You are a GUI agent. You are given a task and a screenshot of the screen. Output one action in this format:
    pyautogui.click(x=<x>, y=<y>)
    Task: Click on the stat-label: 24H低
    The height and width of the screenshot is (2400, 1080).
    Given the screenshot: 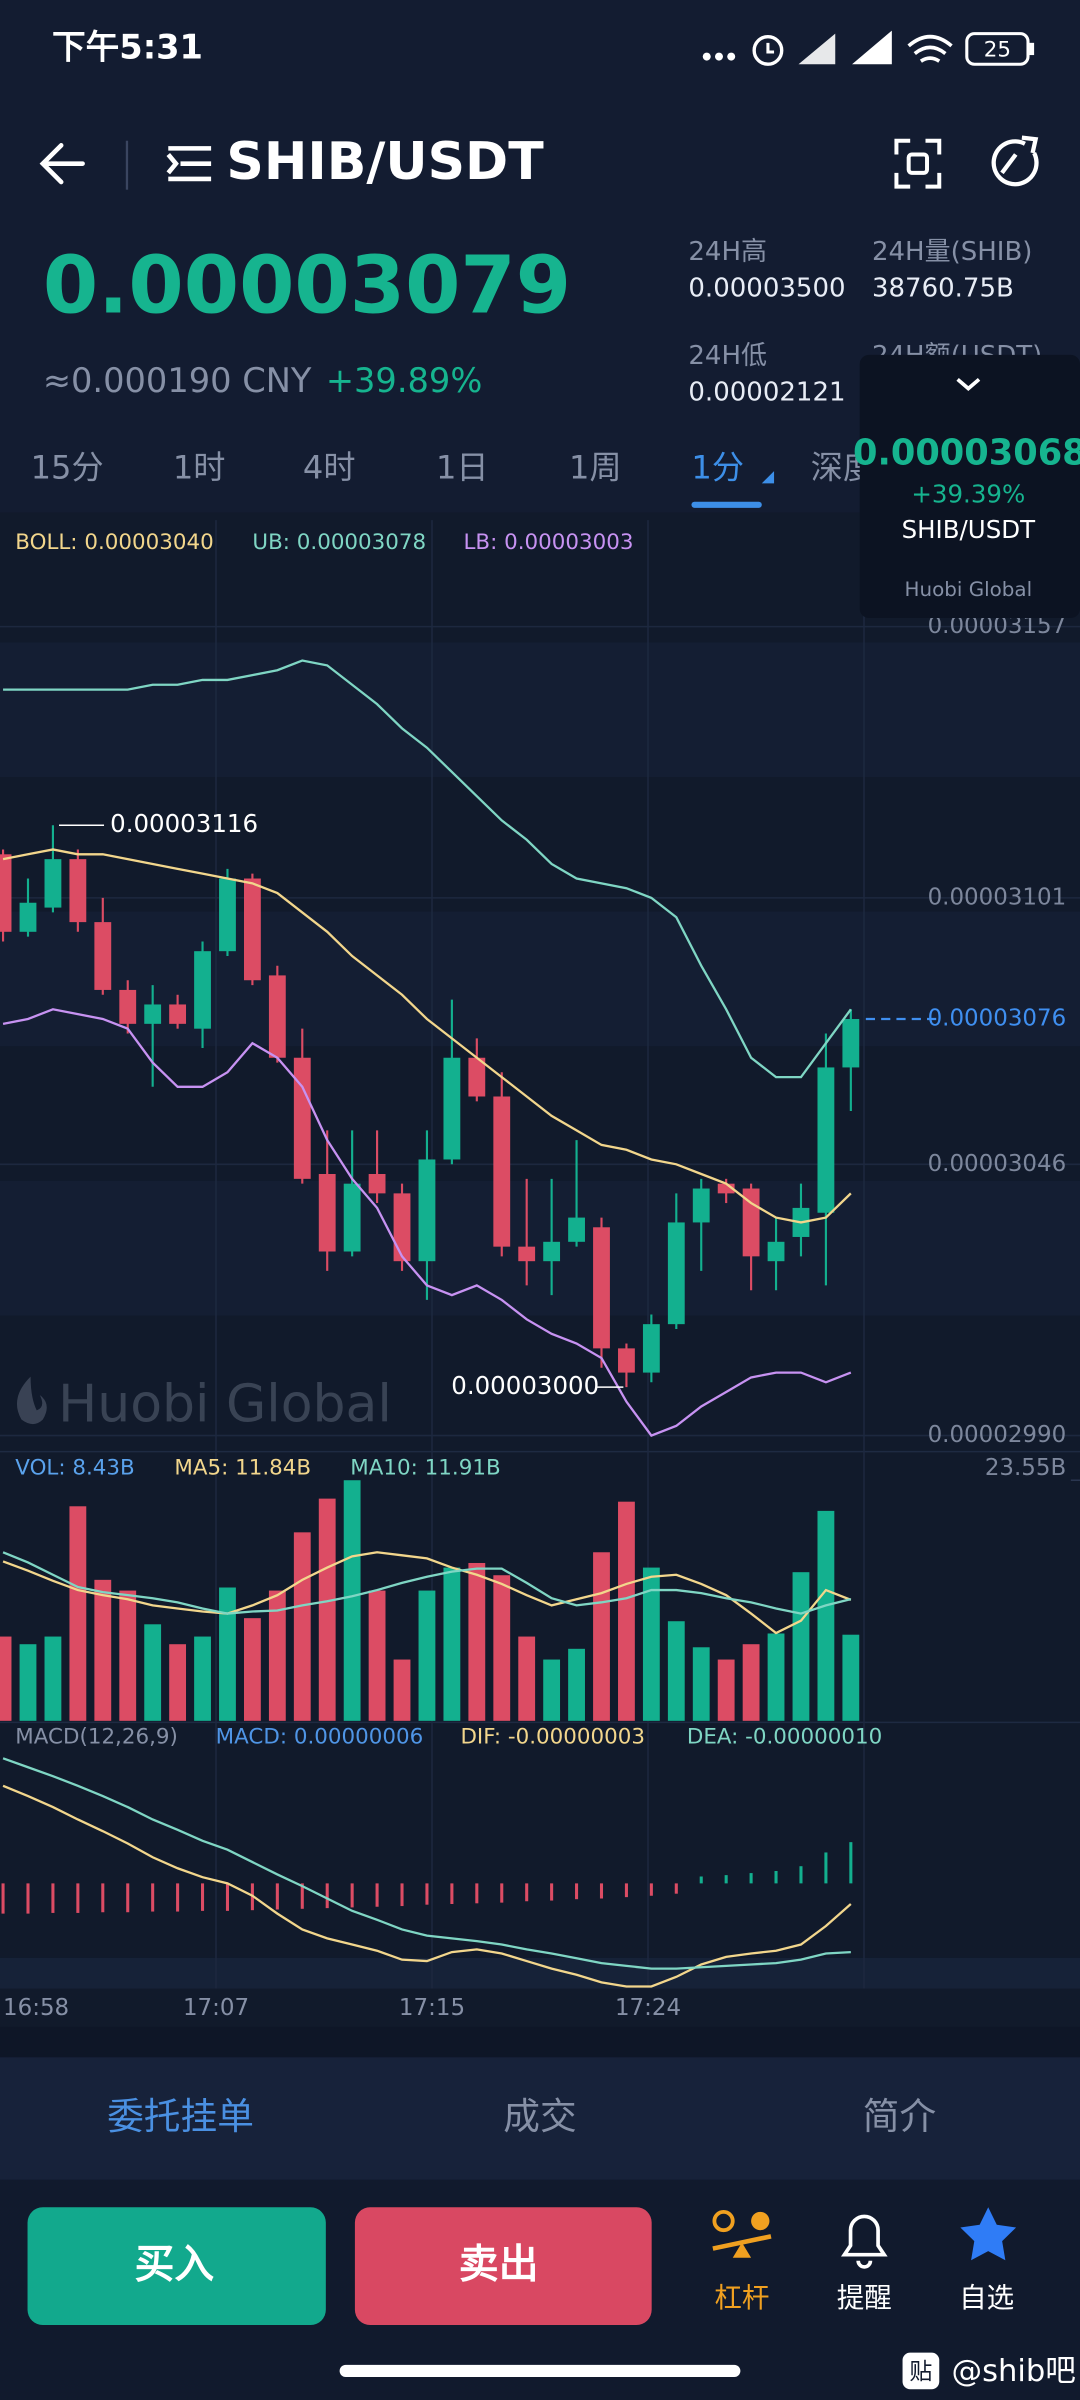 What is the action you would take?
    pyautogui.click(x=727, y=356)
    